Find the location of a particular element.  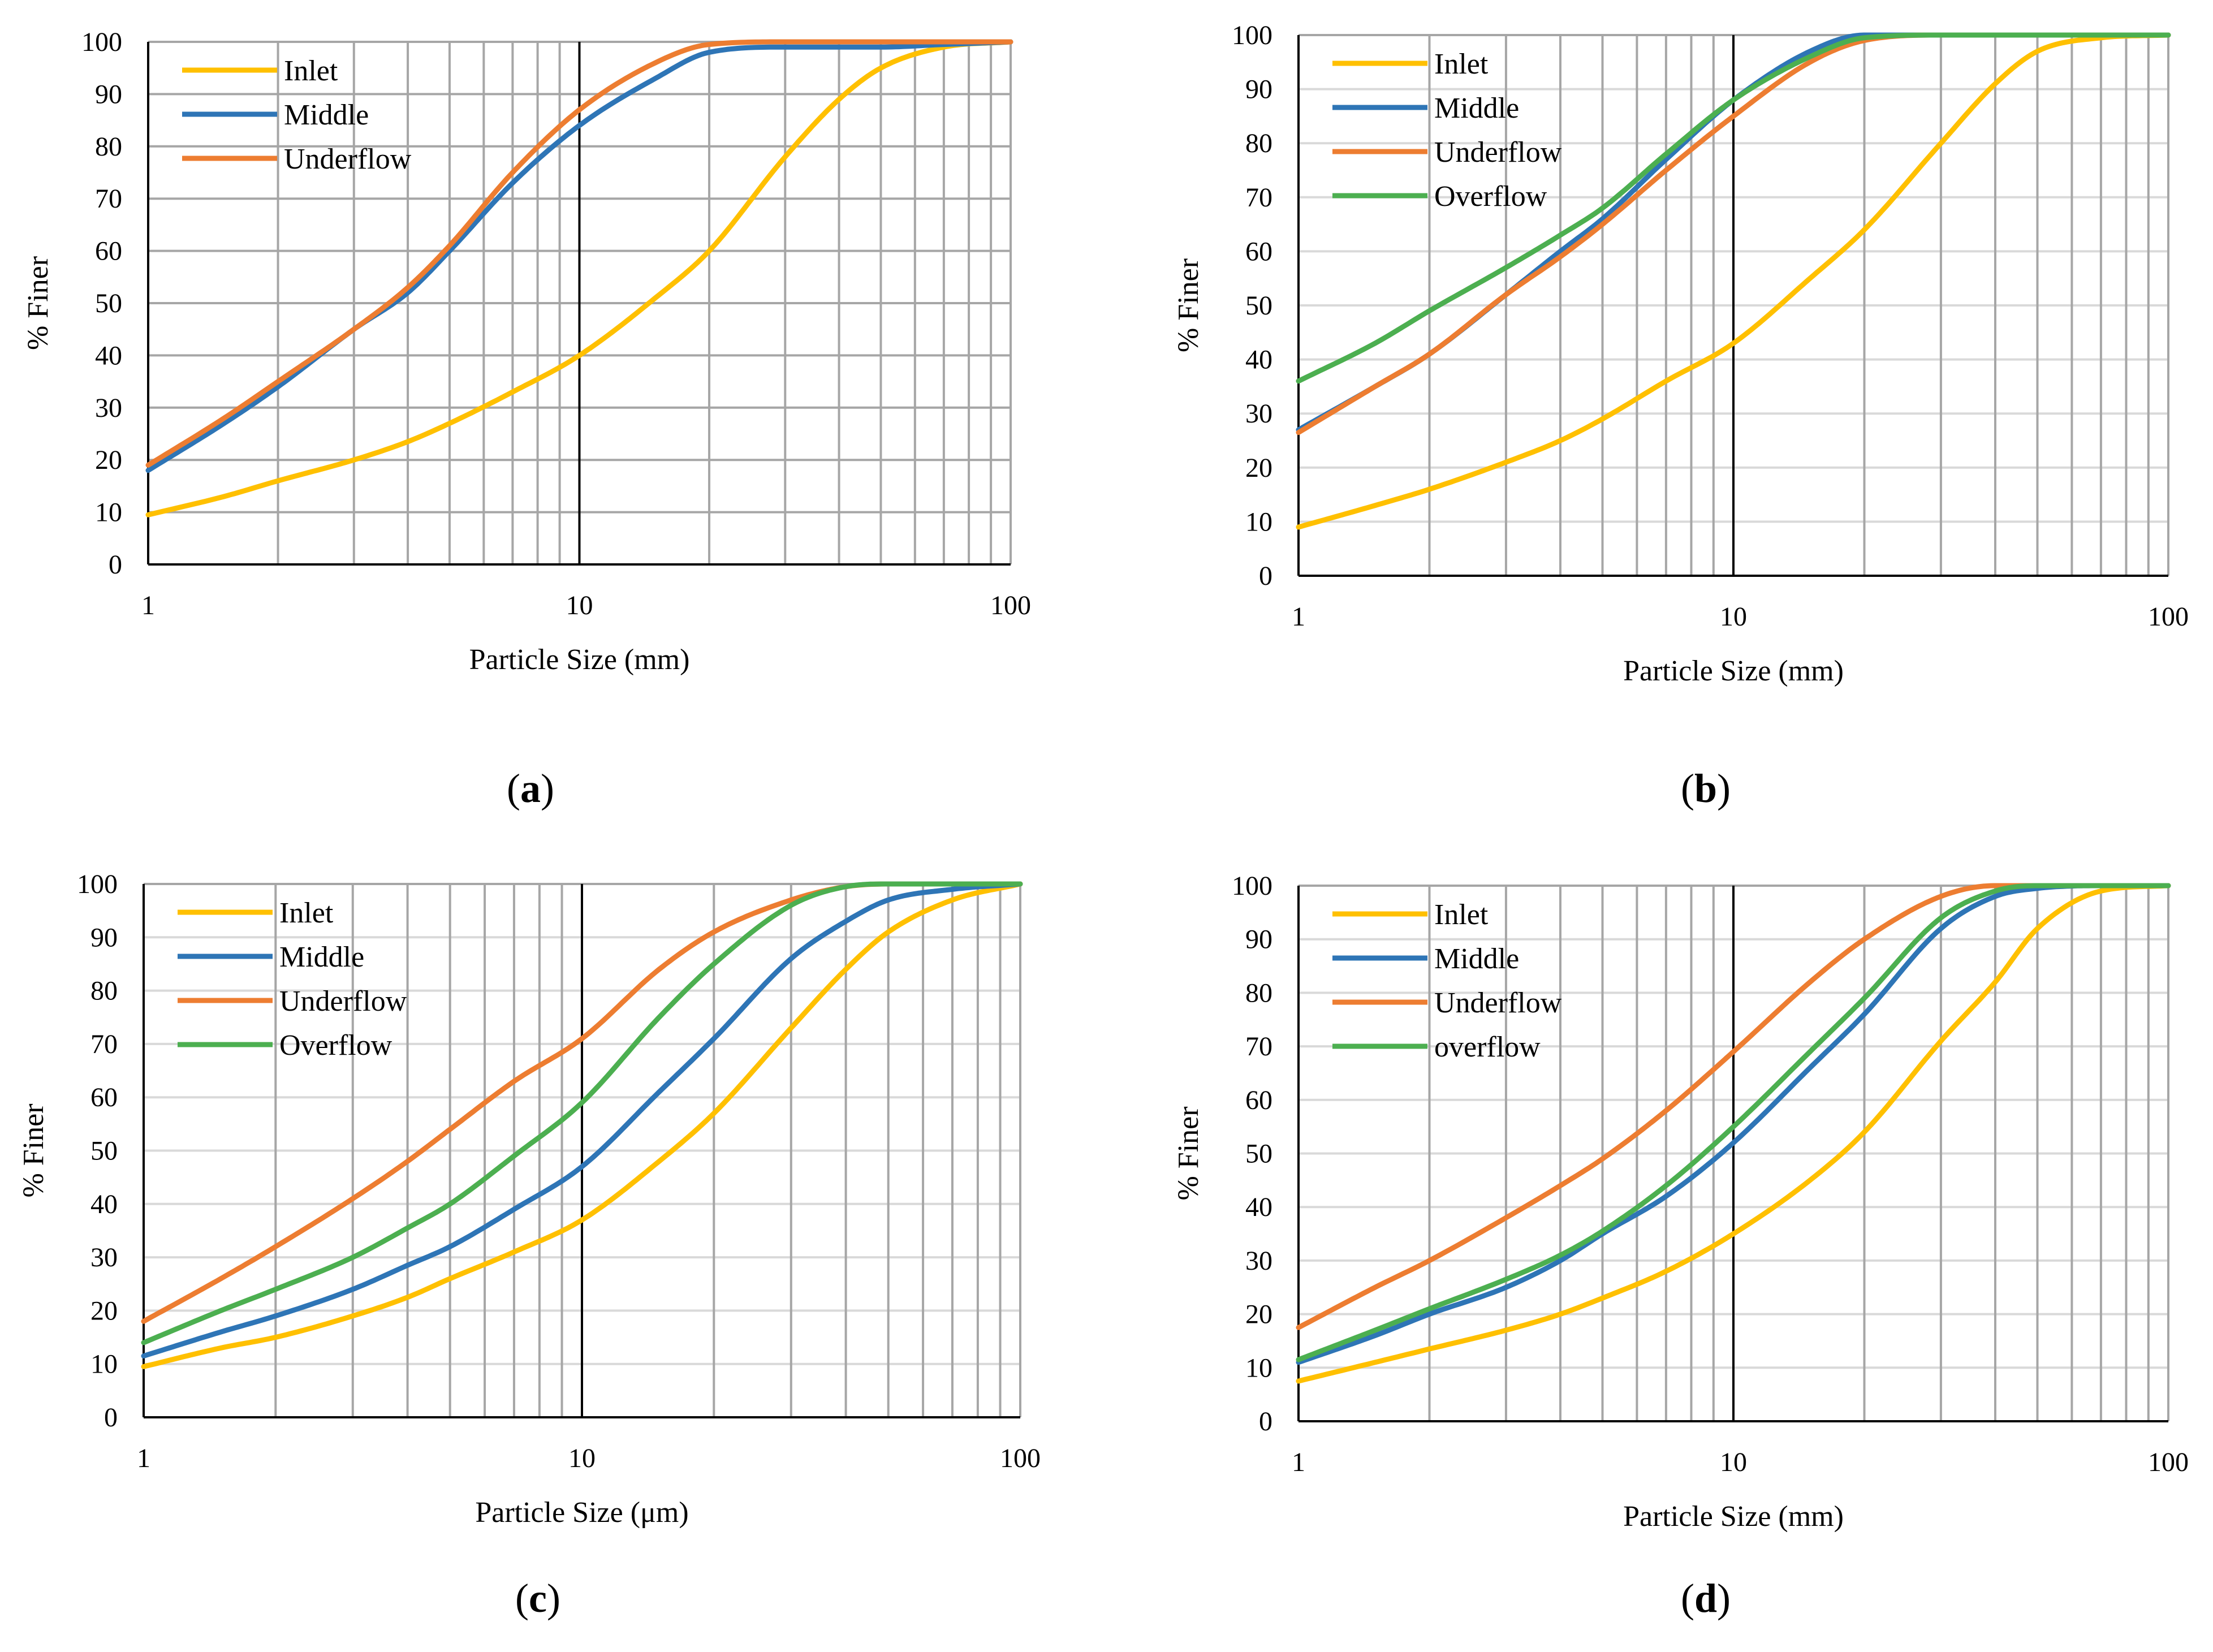

panel-caption: (d) is located at coordinates (1706, 1598).